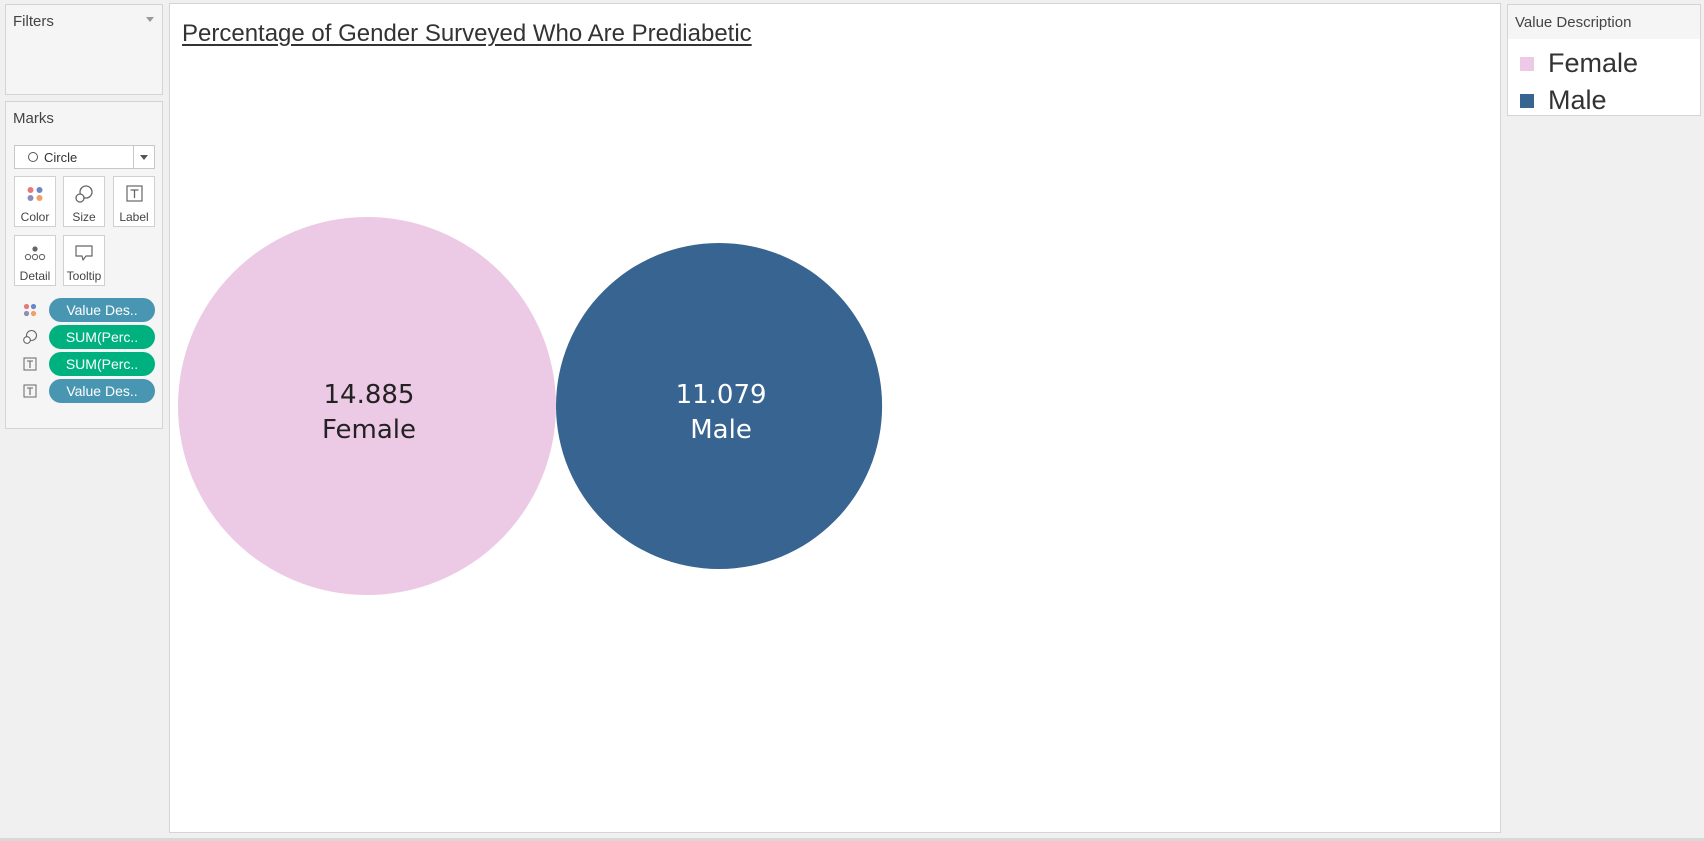  I want to click on bubble-value-label-female: 14.885, so click(369, 395).